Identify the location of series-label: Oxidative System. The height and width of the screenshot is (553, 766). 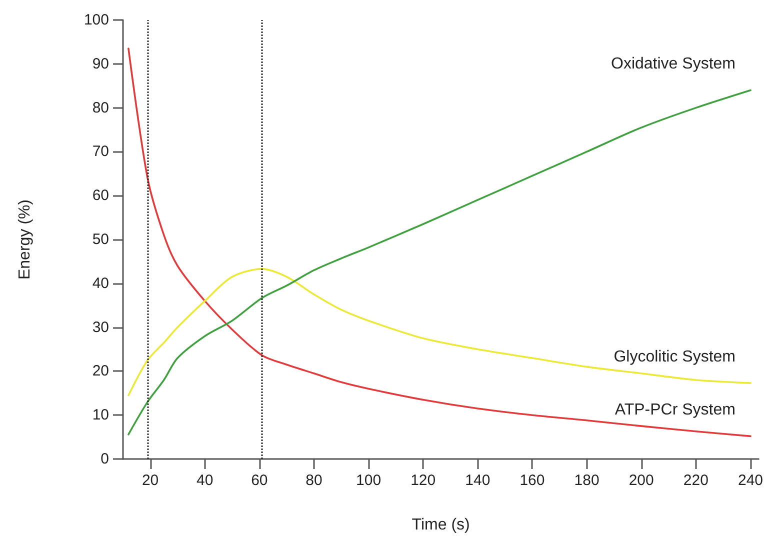
(673, 64).